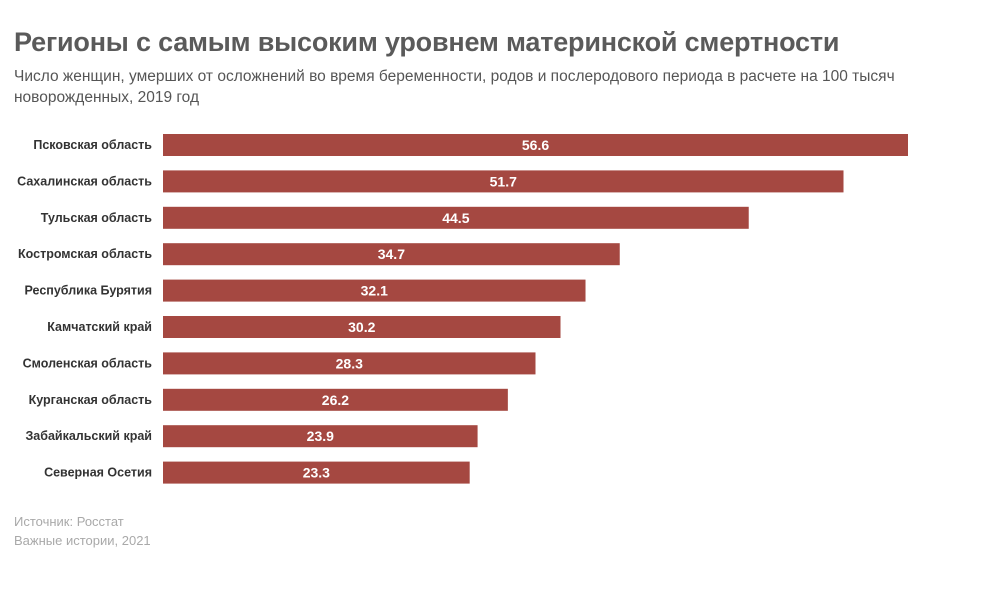 The height and width of the screenshot is (591, 1007). I want to click on source-note: Источник: Росстат, so click(69, 521).